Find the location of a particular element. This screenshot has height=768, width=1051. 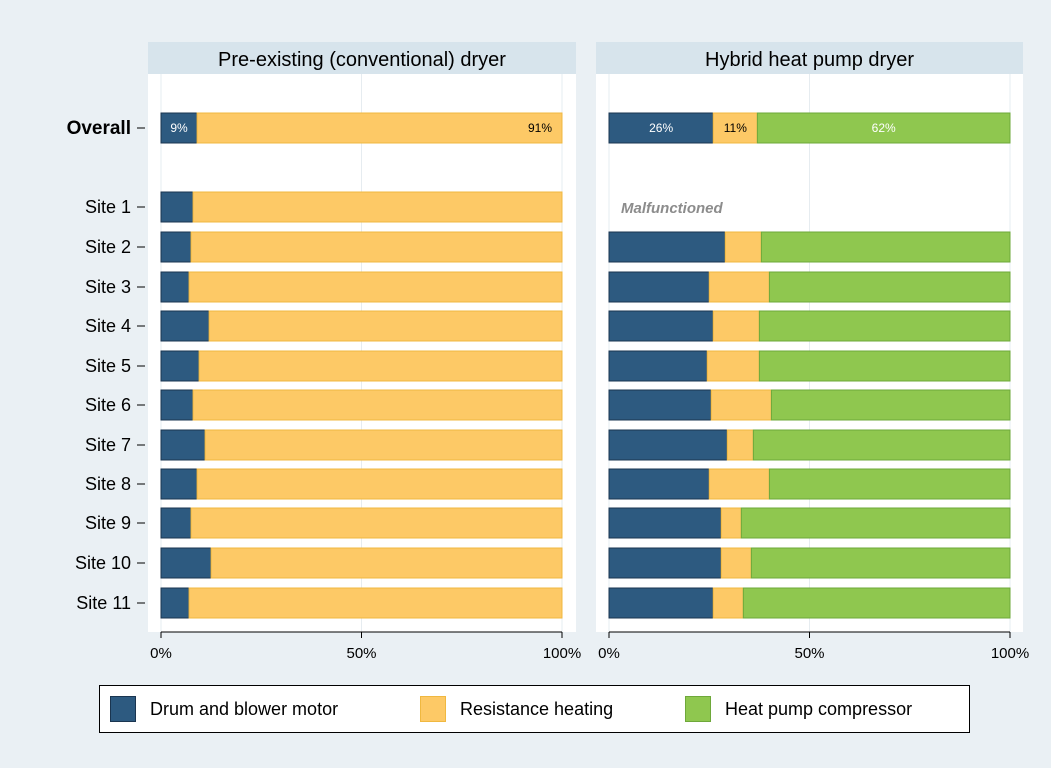

legend-item-drum: Drum and blower motor is located at coordinates (224, 709).